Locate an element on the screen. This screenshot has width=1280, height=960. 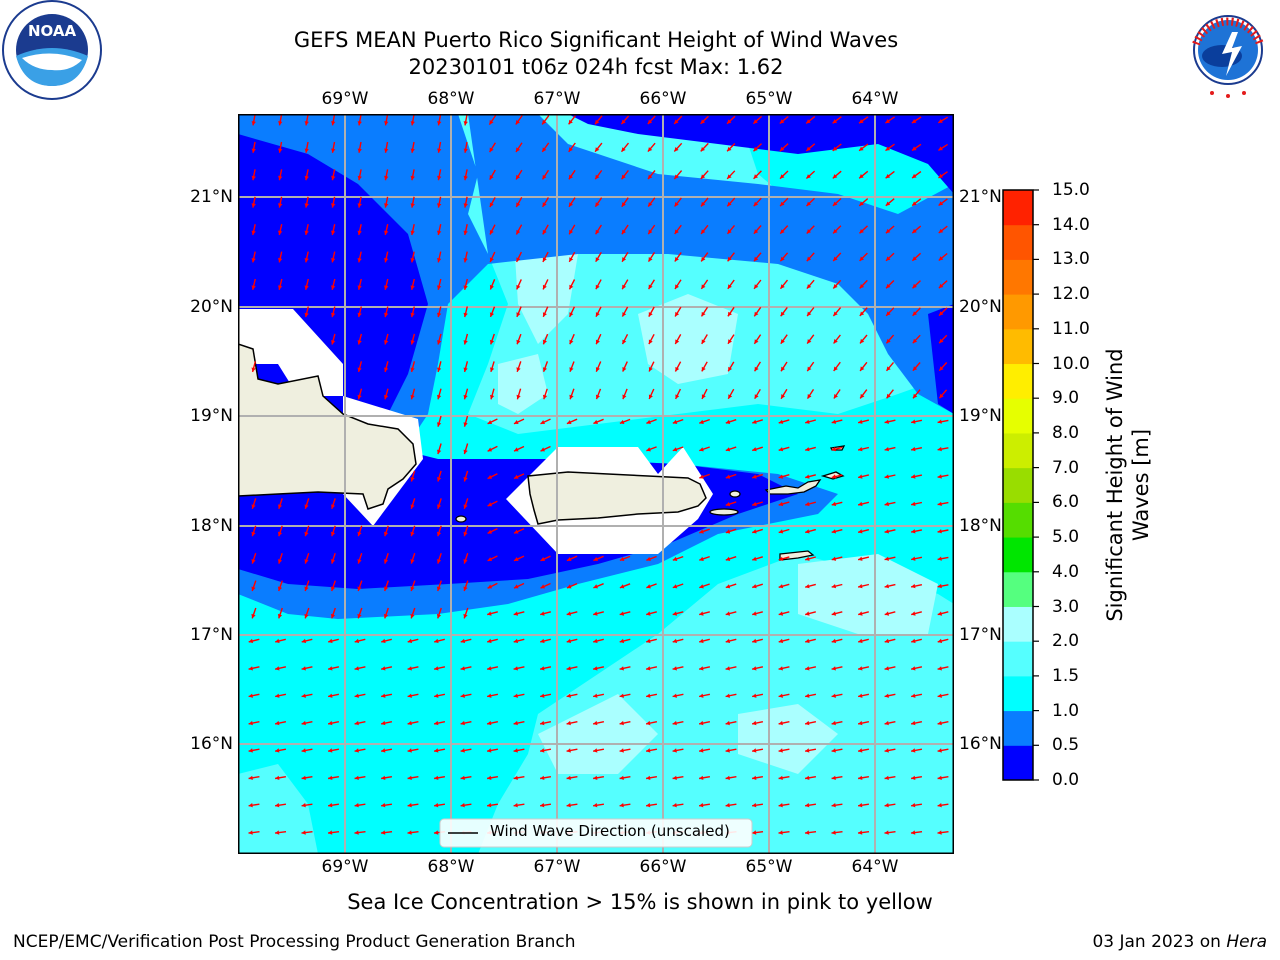
lat-label-right-16n: 16°N is located at coordinates (980, 744).